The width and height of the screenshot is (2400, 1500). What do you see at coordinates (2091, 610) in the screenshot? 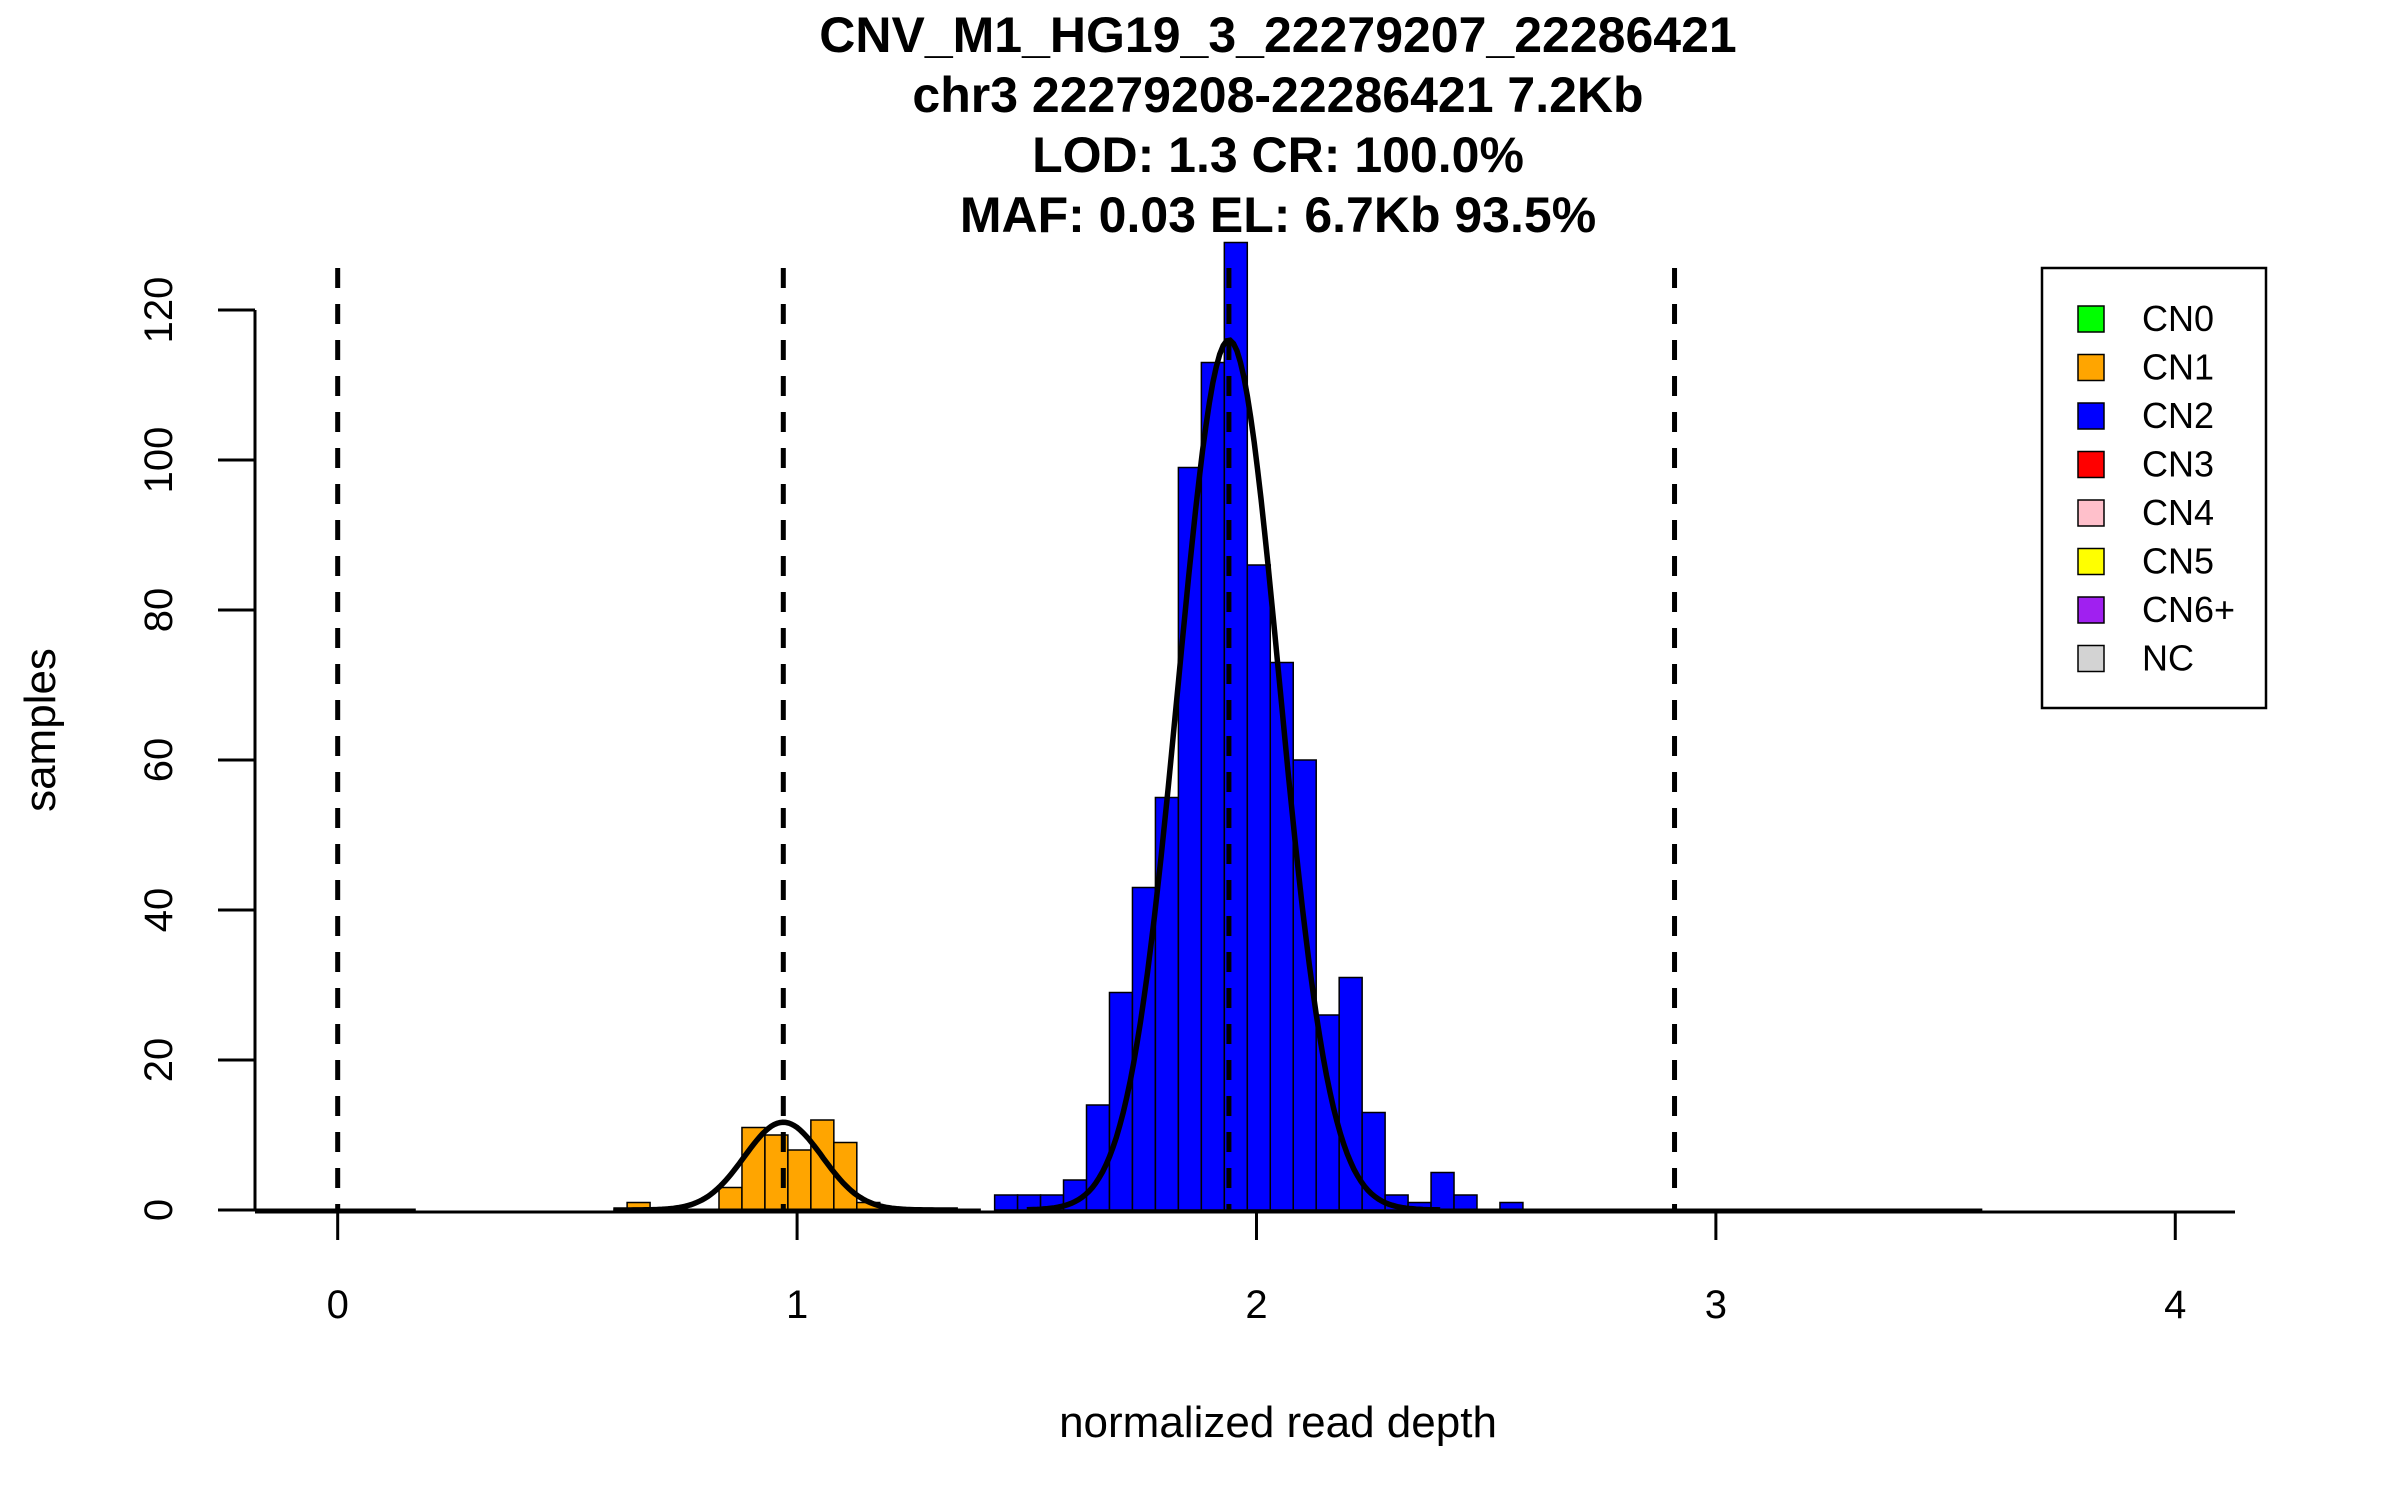
I see `legend-swatch-cn6plus` at bounding box center [2091, 610].